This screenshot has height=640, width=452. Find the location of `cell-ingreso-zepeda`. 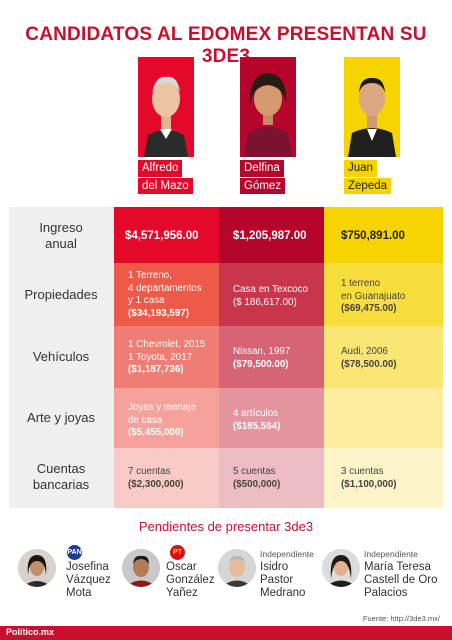

cell-ingreso-zepeda is located at coordinates (383, 235).